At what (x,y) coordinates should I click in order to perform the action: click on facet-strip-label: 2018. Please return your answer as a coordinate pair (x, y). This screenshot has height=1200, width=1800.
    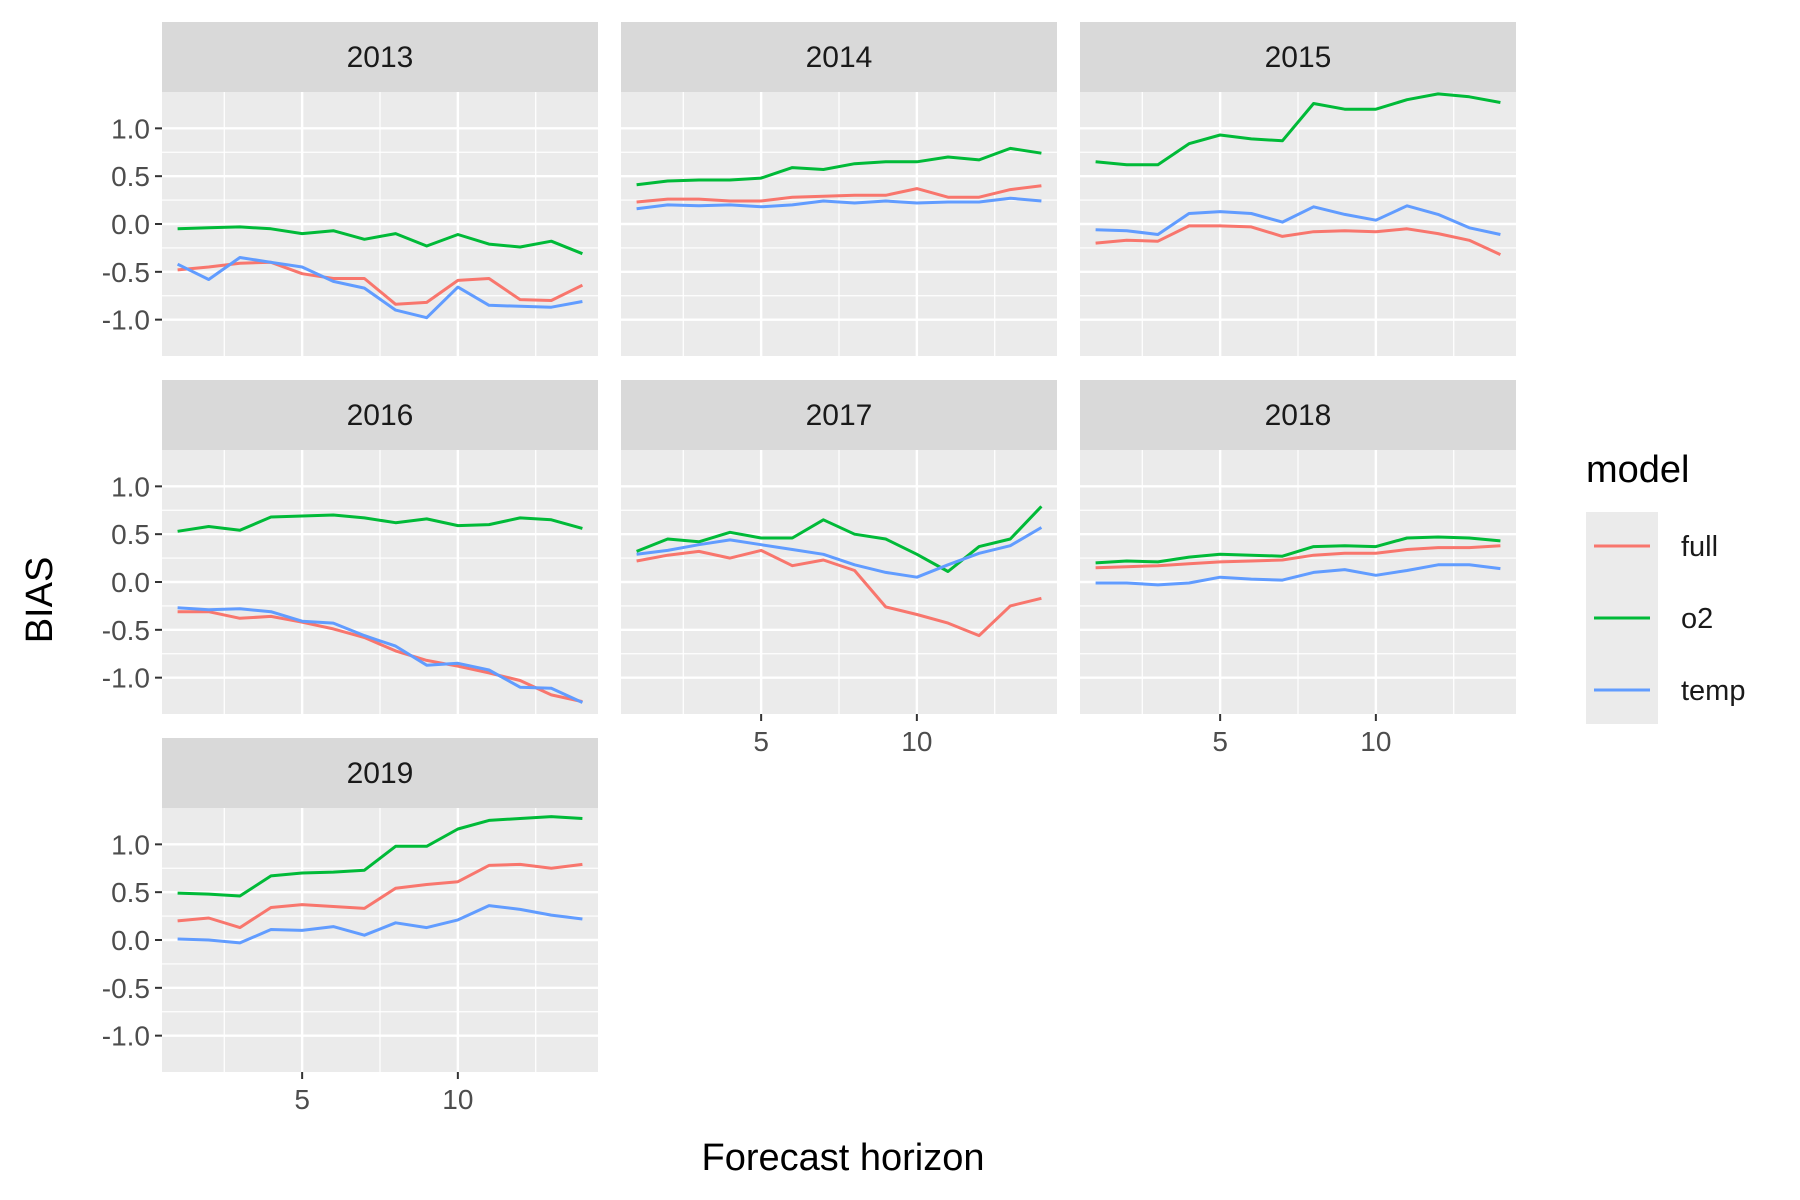
    Looking at the image, I should click on (1298, 415).